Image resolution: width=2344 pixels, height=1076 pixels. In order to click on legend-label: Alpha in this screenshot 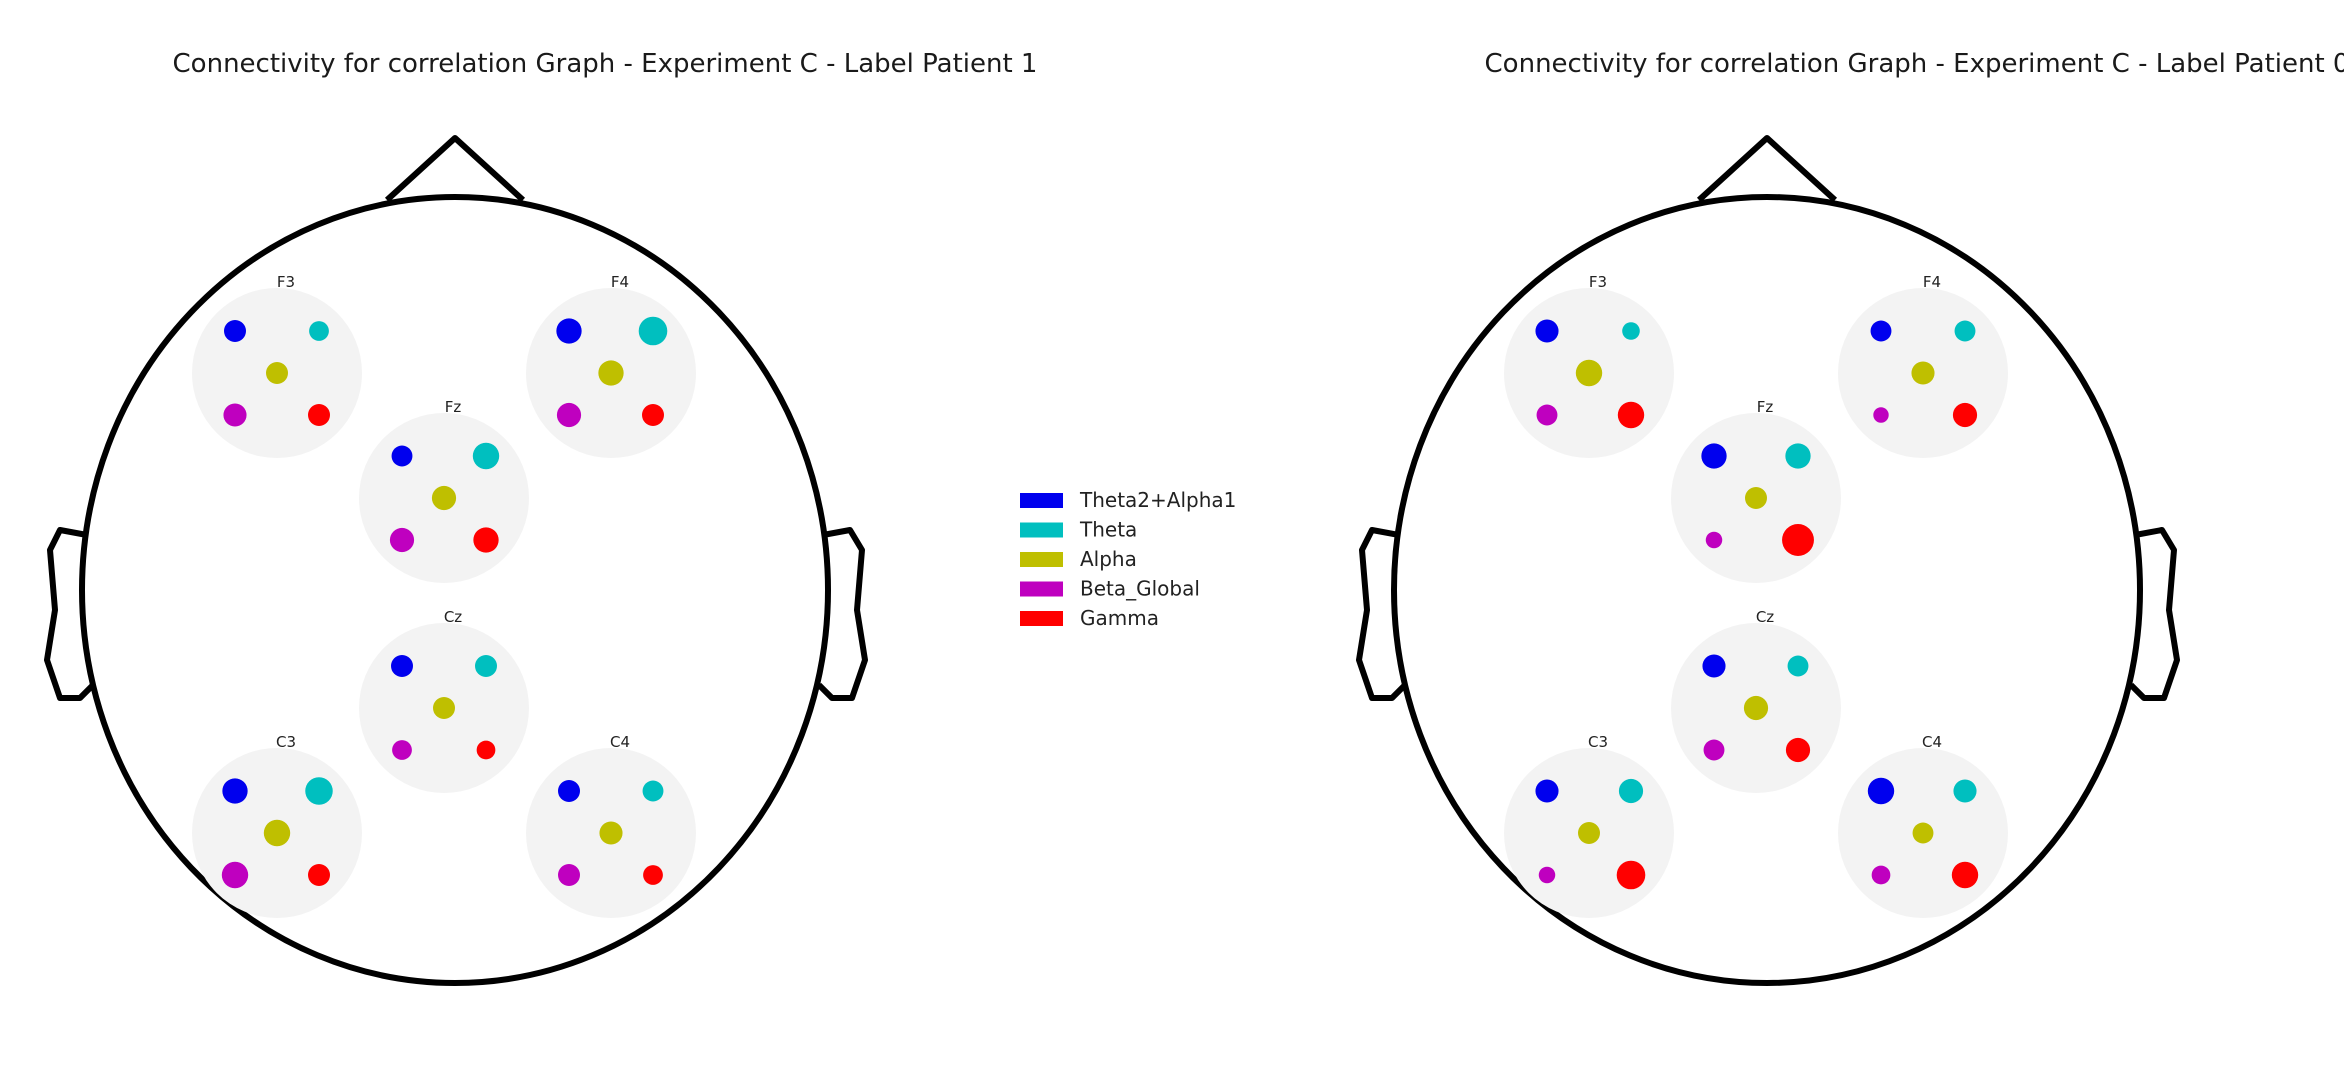, I will do `click(1108, 559)`.